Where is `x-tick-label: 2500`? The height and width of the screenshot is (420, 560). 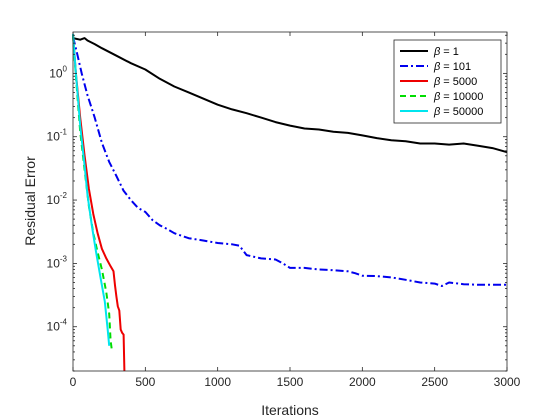
x-tick-label: 2500 is located at coordinates (434, 382).